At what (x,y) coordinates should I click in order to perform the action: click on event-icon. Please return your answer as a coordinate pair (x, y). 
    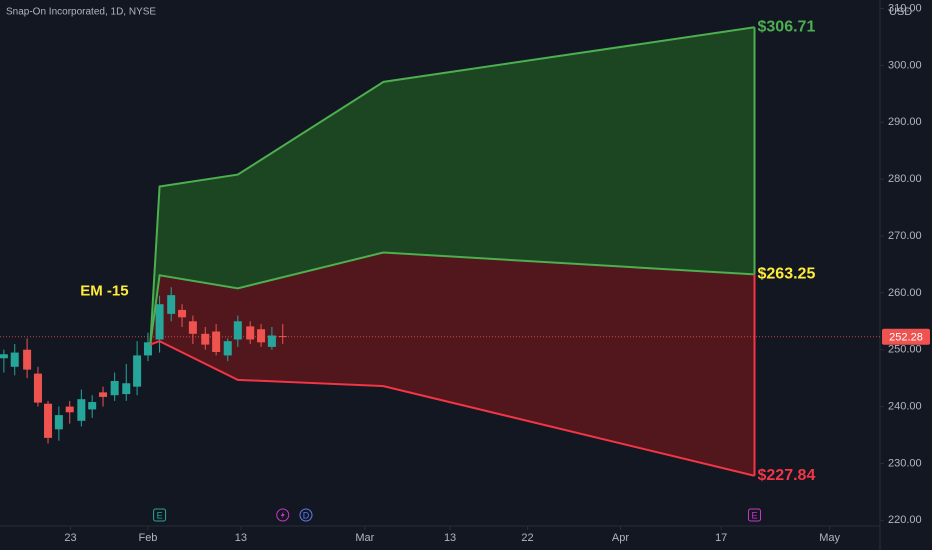
    Looking at the image, I should click on (282, 515).